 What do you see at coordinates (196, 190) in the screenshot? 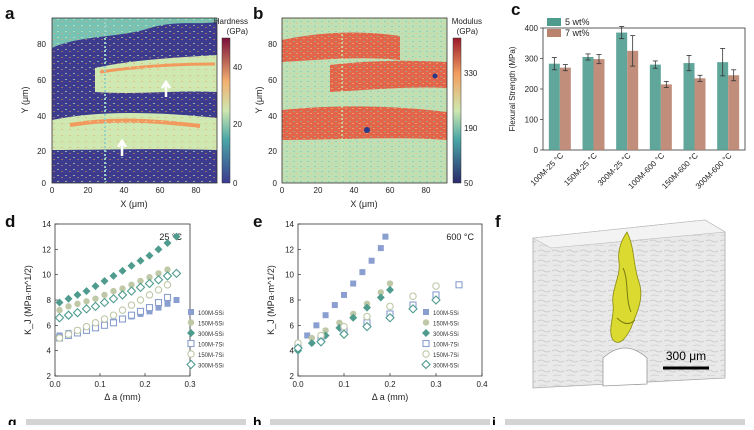
I see `x-tick: 80` at bounding box center [196, 190].